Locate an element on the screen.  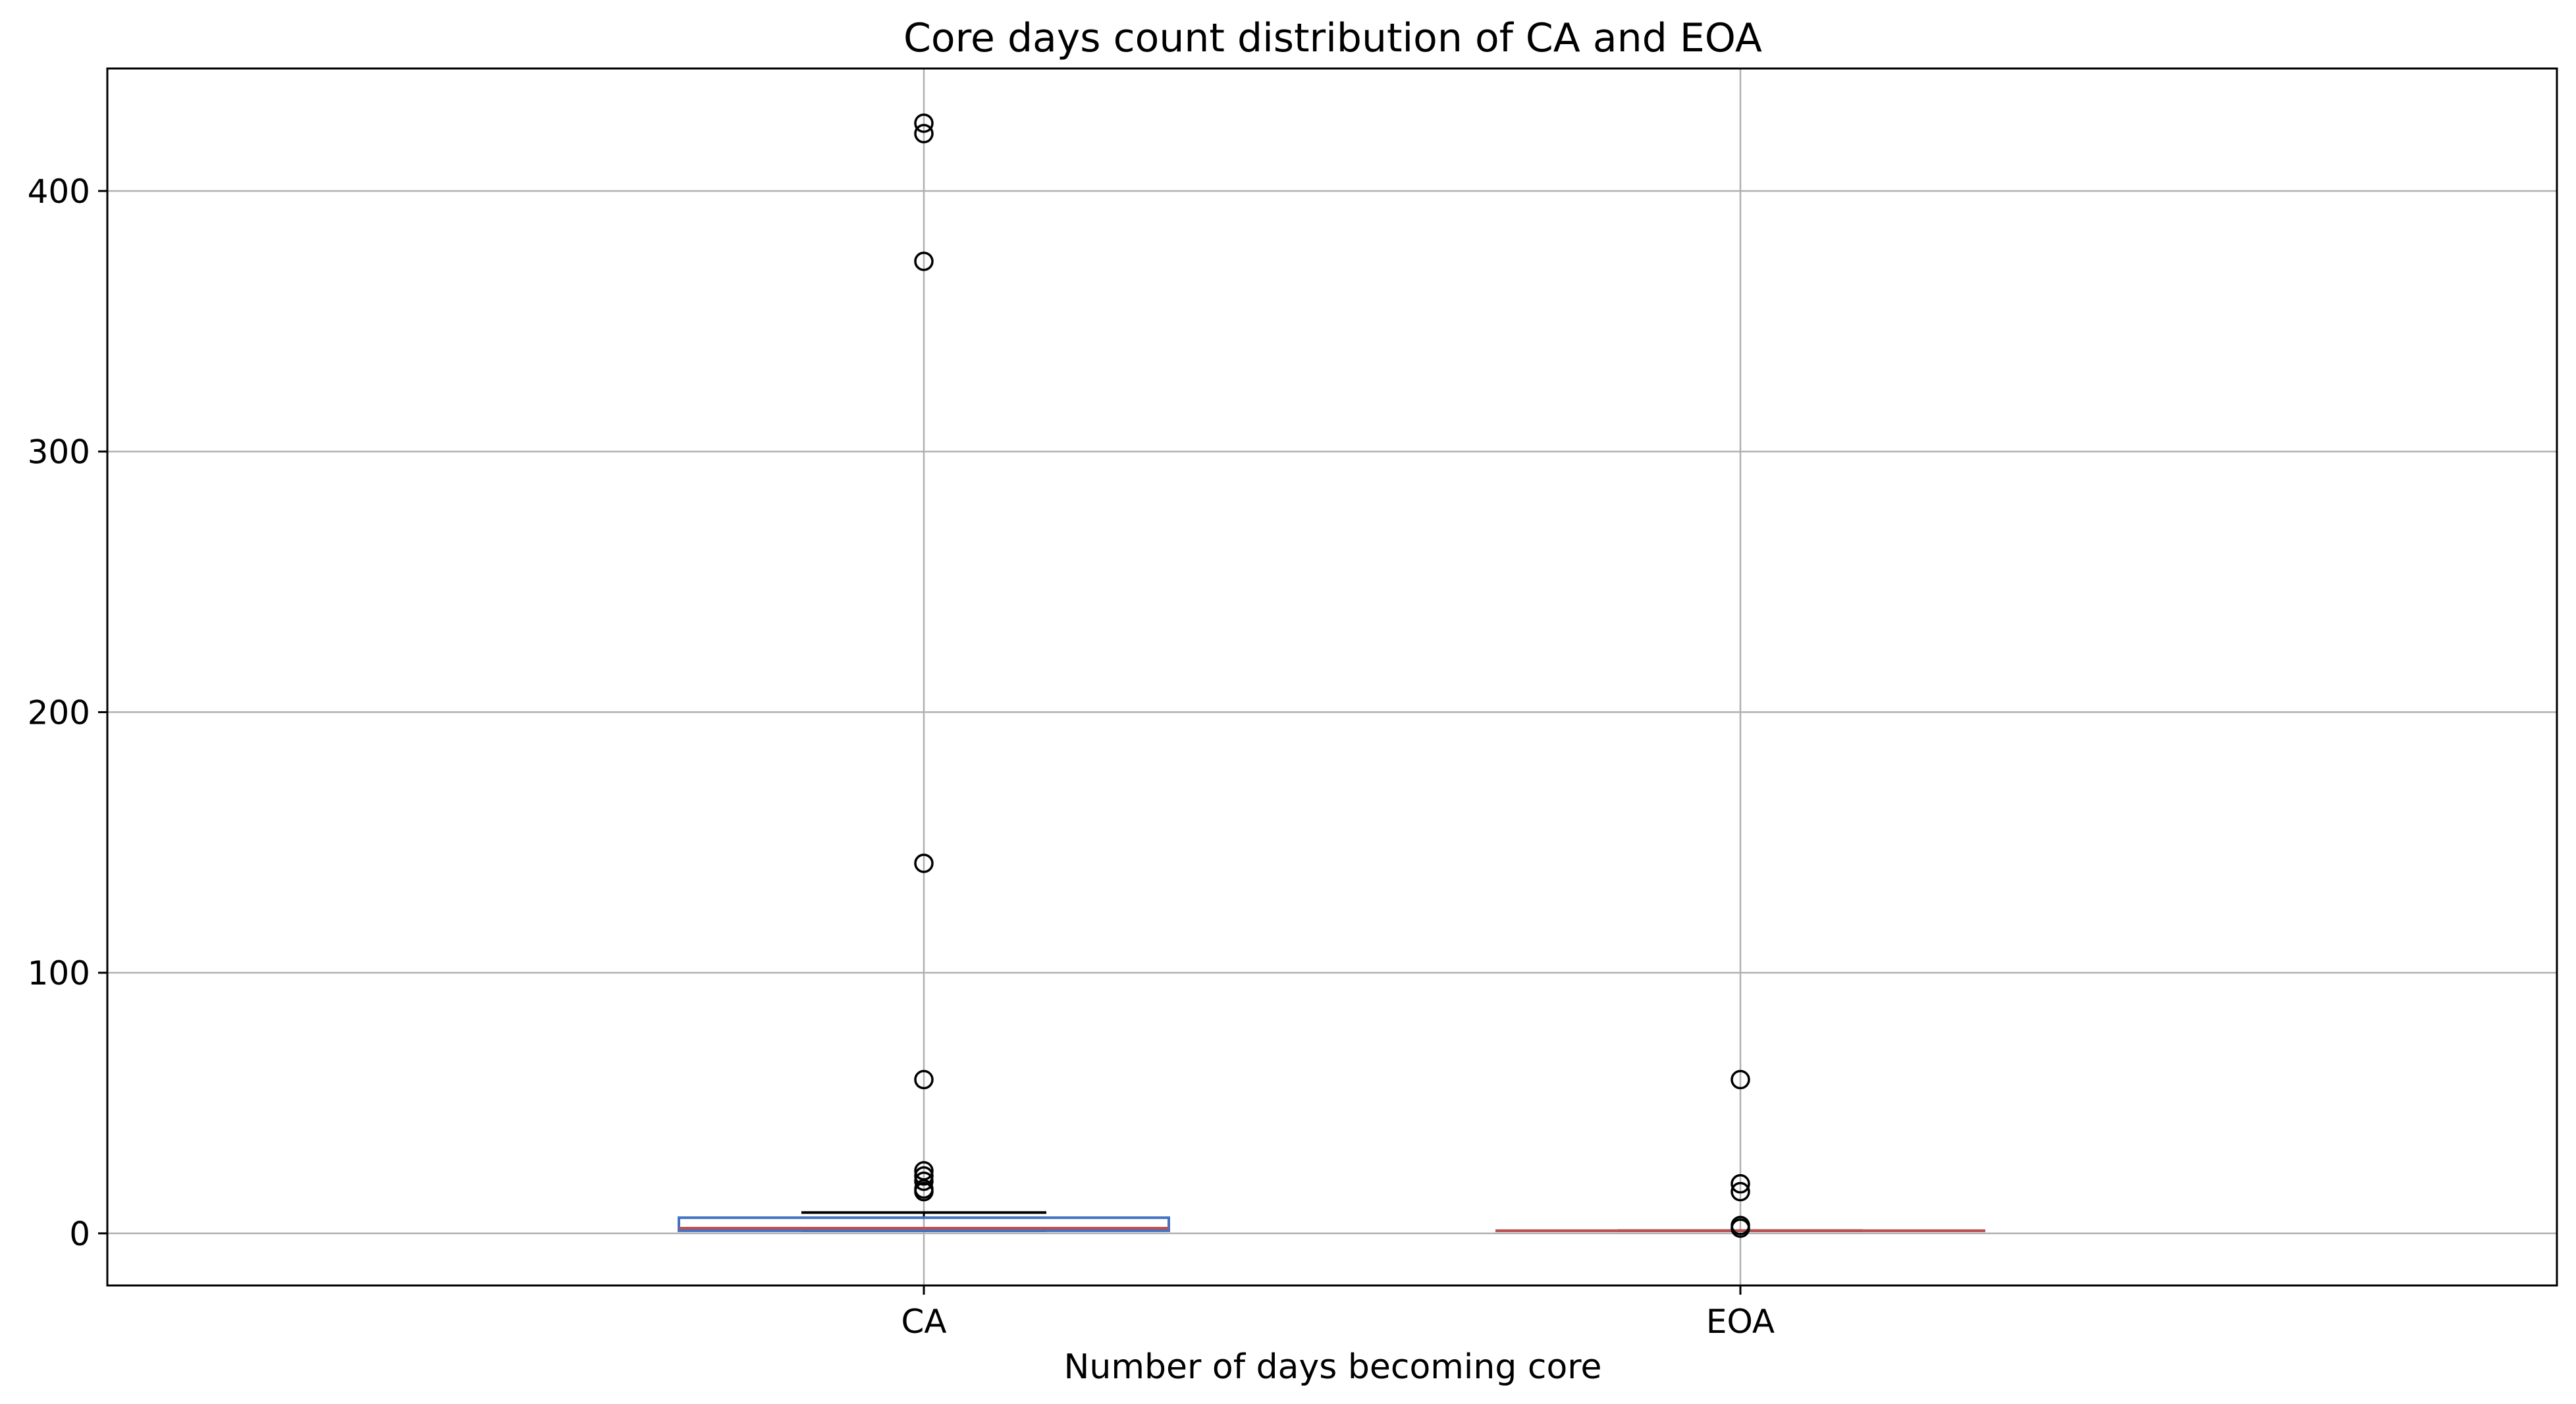
x-tick-label: CA is located at coordinates (923, 1322).